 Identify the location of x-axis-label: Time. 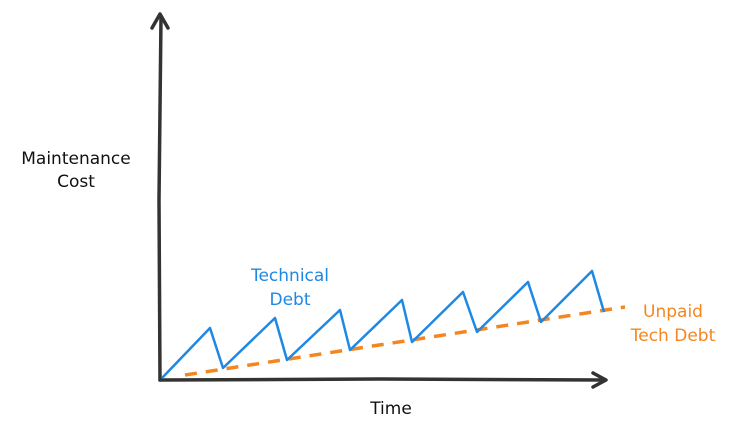
(390, 409).